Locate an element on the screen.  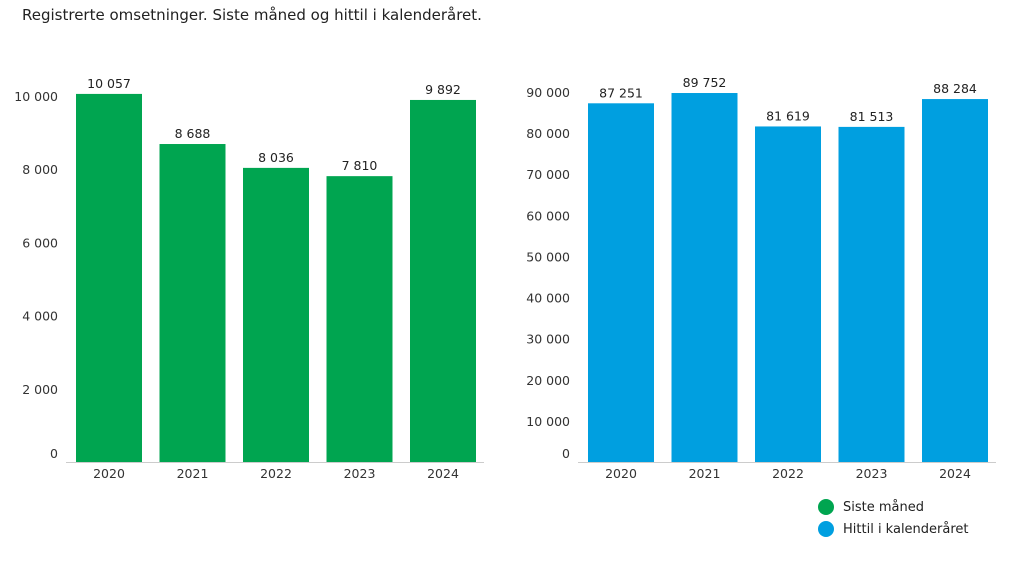
legend-swatch-hittil is located at coordinates (826, 529).